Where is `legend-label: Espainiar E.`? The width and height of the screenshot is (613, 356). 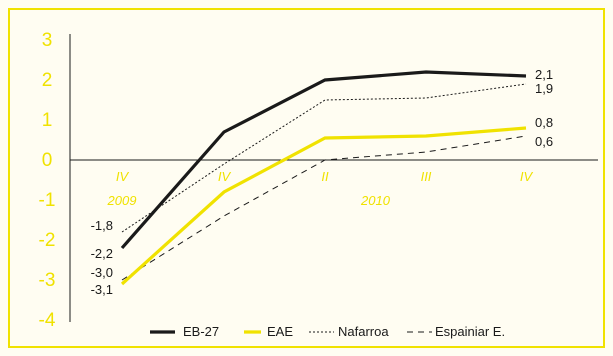
legend-label: Espainiar E. is located at coordinates (470, 331).